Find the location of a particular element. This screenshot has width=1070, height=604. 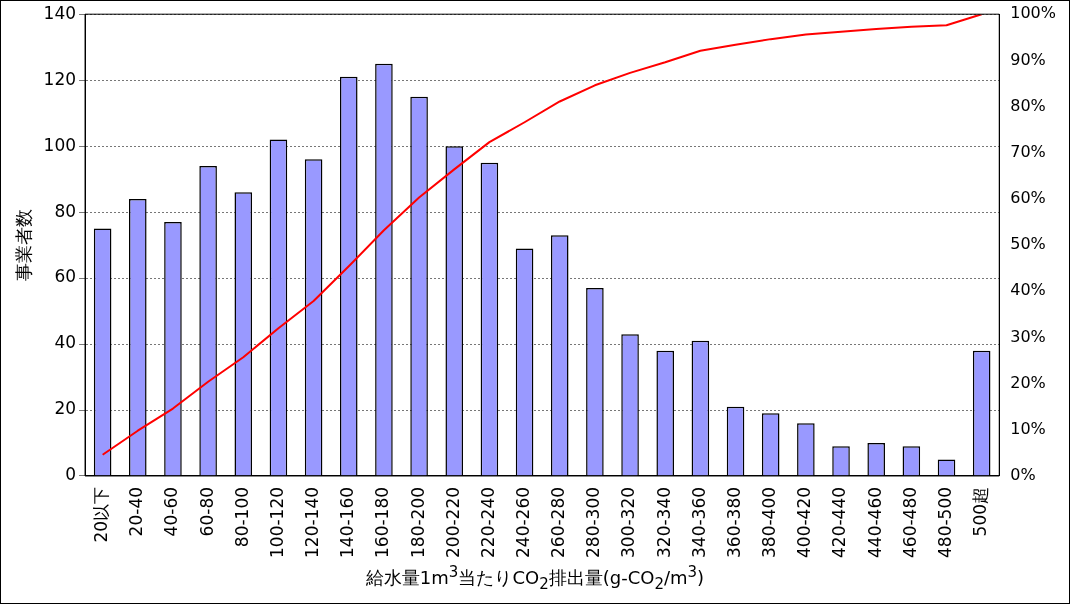

y2-tick-label: 80% is located at coordinates (1028, 105).